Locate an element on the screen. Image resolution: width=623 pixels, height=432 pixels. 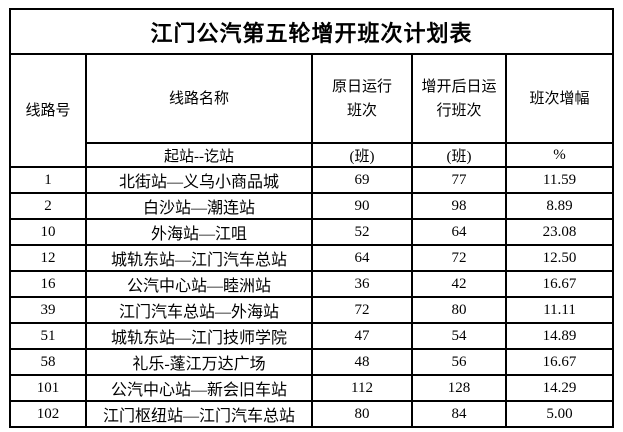
route-name-cell: 公汽中心站—睦洲站 is located at coordinates (199, 284).